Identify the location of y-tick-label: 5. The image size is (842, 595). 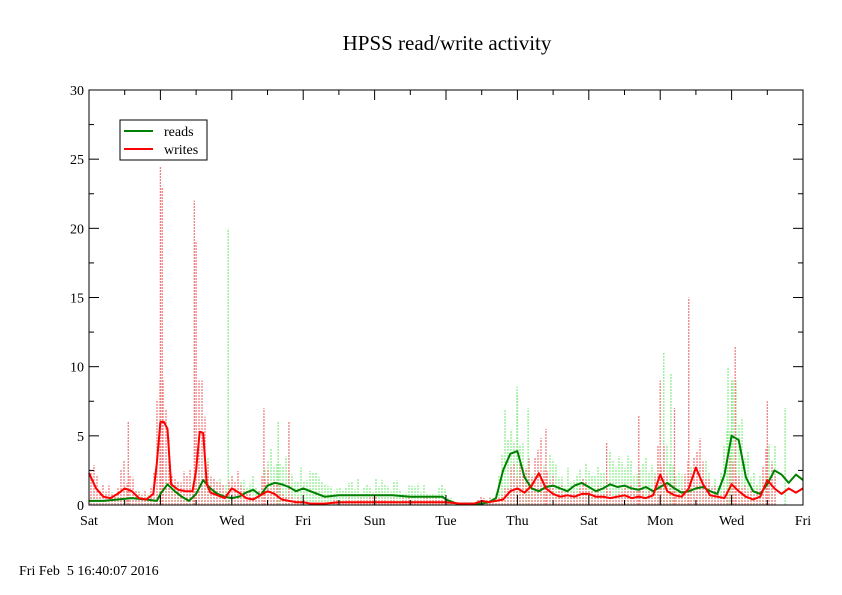
(80, 437).